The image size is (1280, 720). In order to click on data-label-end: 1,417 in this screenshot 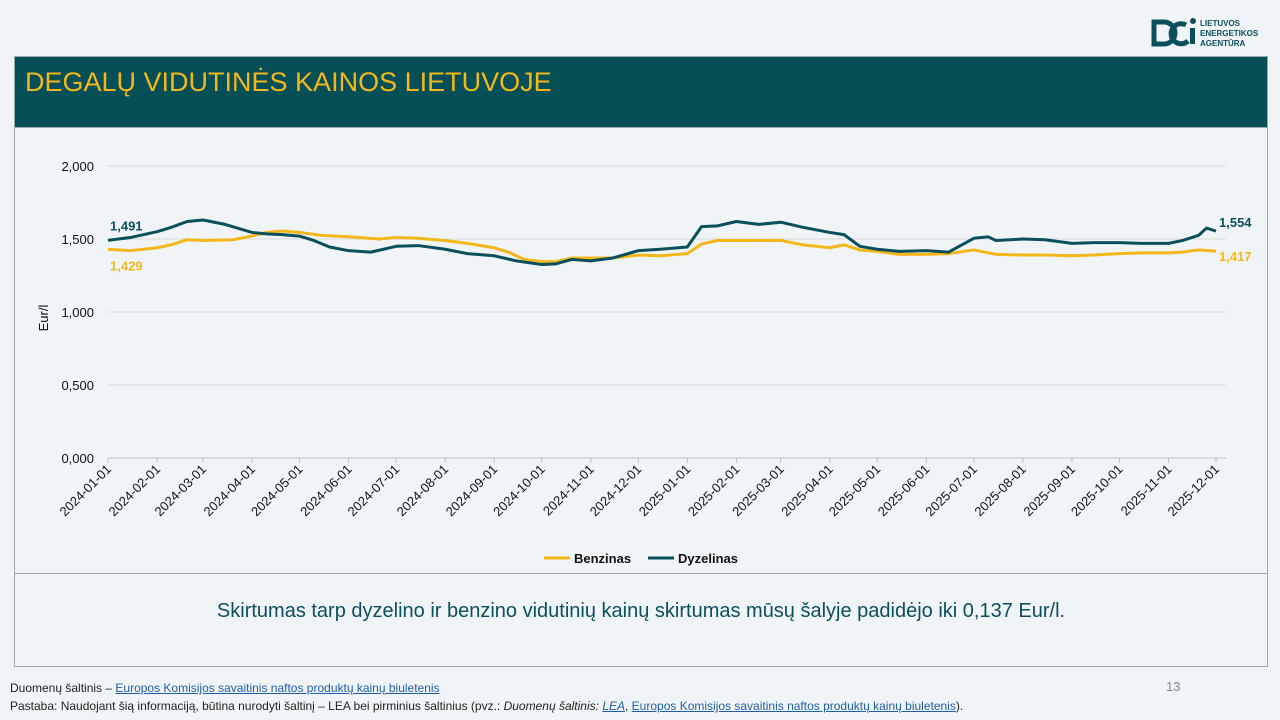, I will do `click(1235, 256)`.